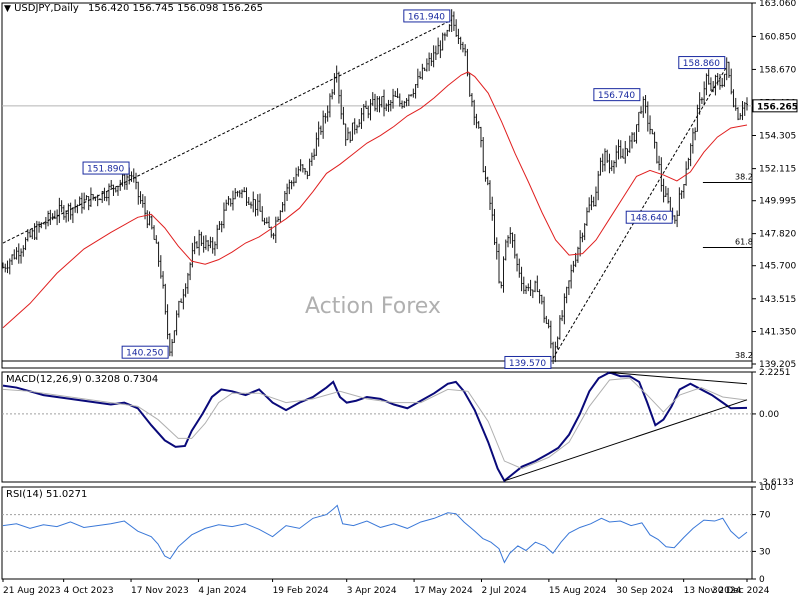 Image resolution: width=800 pixels, height=604 pixels. Describe the element at coordinates (769, 415) in the screenshot. I see `macd-tick-label: 0.00` at that location.